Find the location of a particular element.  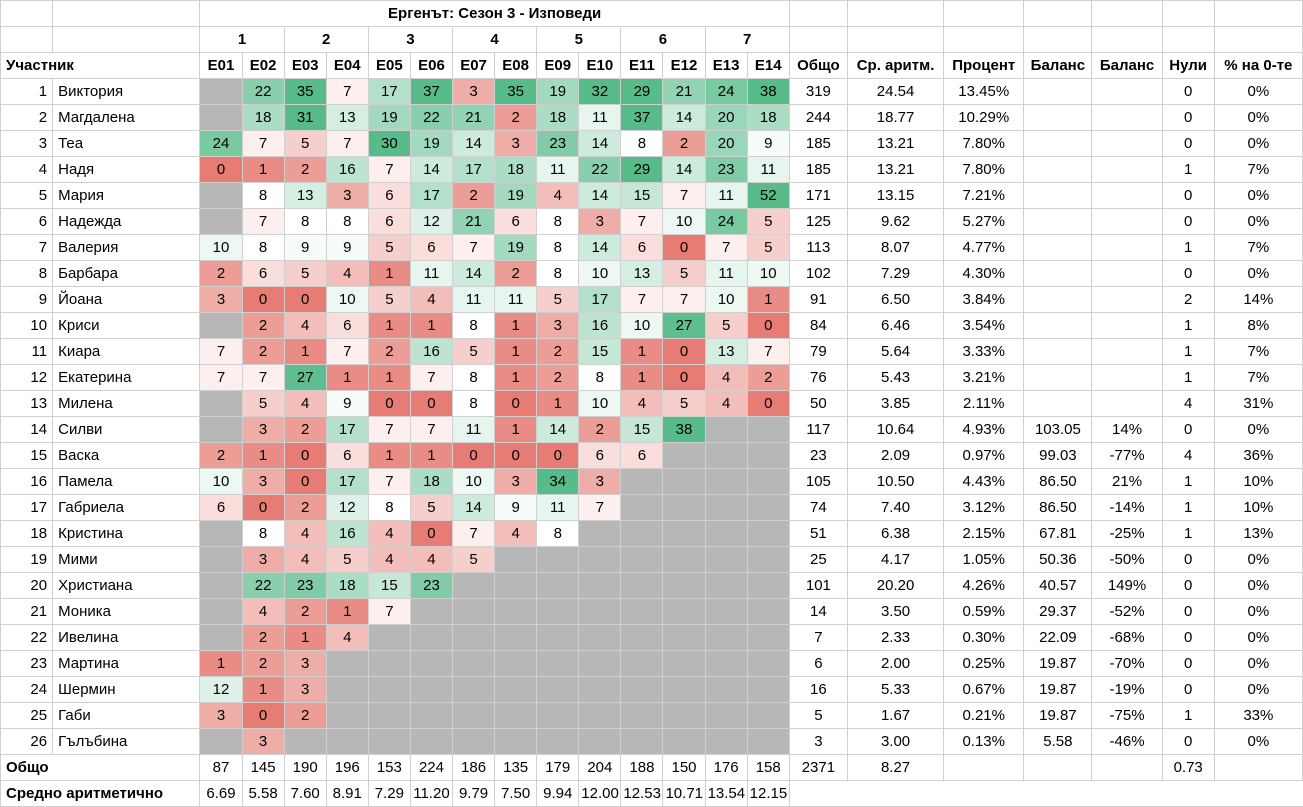

row-number: 16 is located at coordinates (27, 481).